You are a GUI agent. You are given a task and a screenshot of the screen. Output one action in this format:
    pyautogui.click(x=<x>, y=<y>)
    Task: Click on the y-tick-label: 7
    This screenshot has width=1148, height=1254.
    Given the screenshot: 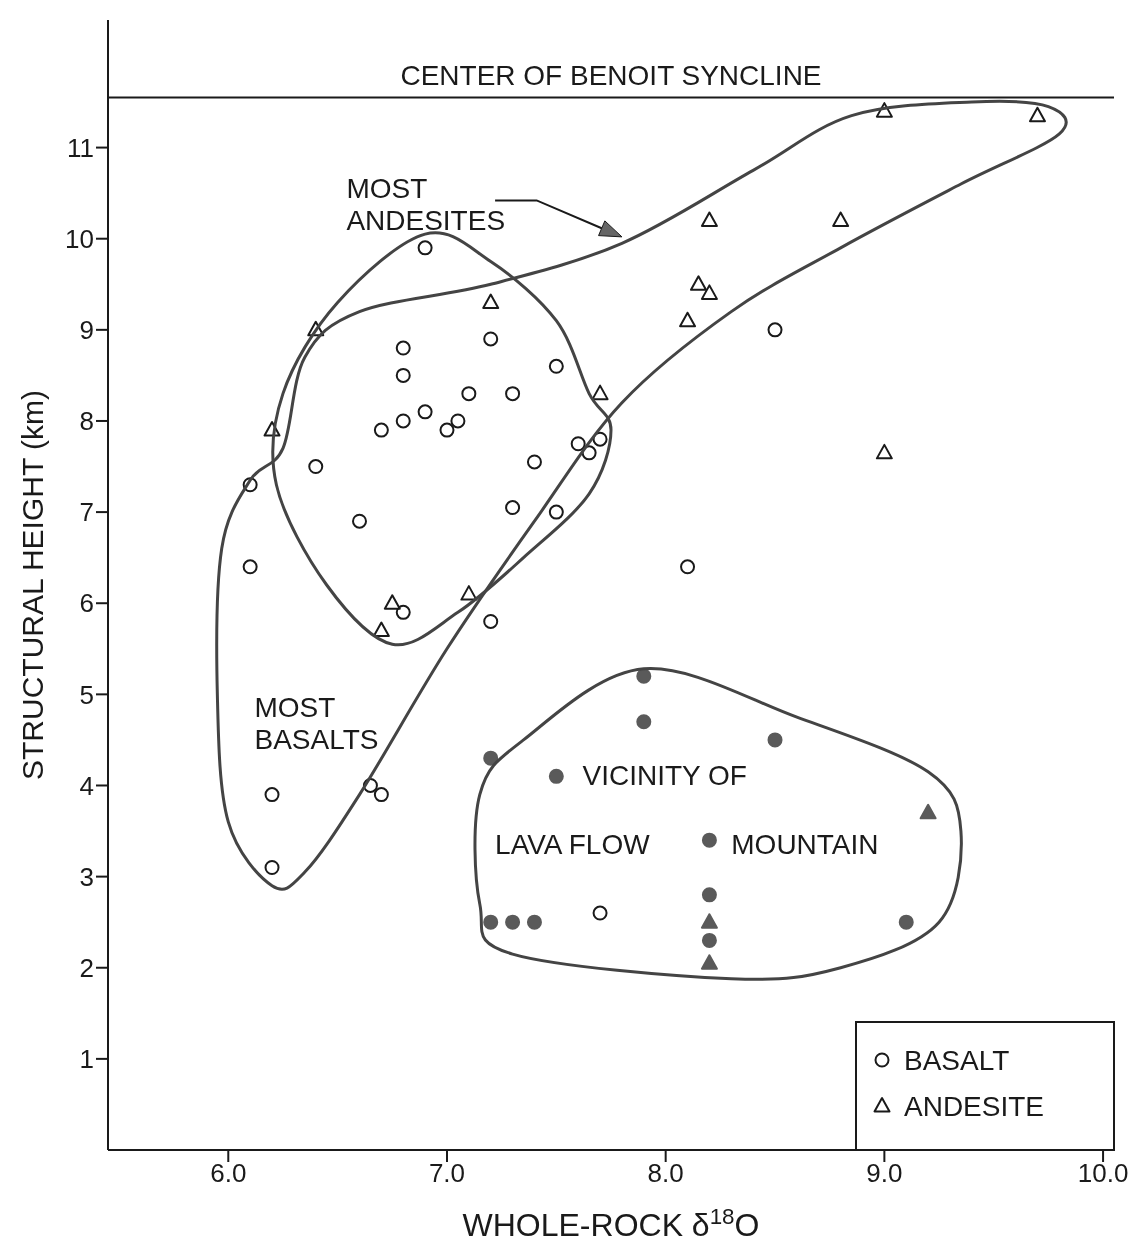 What is the action you would take?
    pyautogui.click(x=86, y=512)
    